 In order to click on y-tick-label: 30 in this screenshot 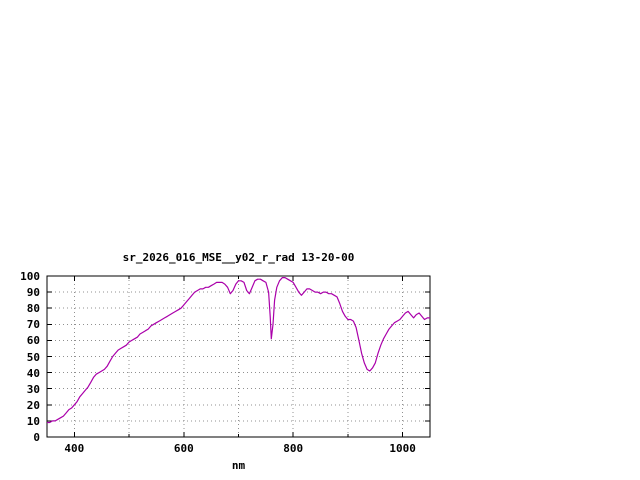, I will do `click(33, 389)`.